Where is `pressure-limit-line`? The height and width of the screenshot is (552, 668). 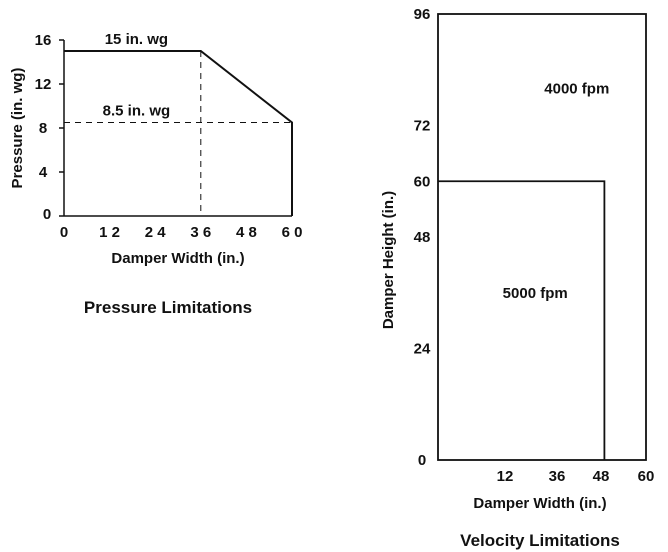
pressure-limit-line is located at coordinates (178, 133).